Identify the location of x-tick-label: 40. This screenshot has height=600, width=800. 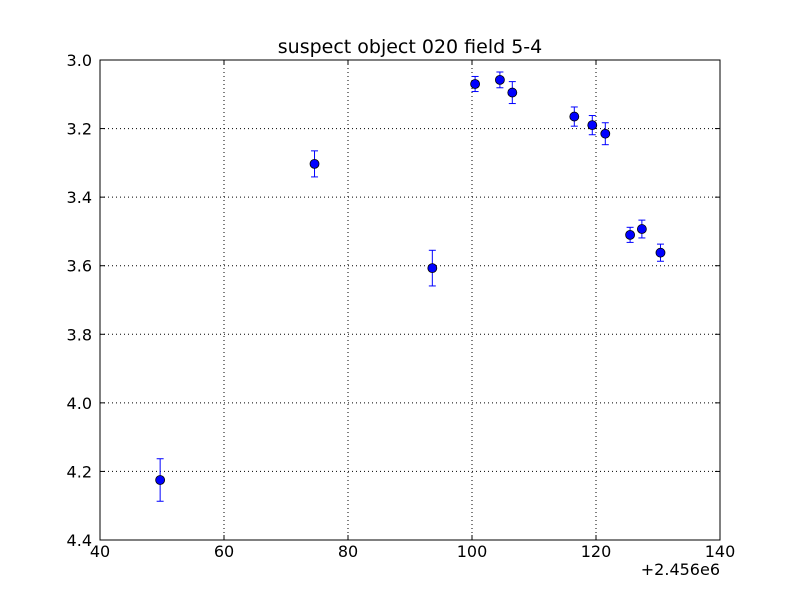
(100, 551).